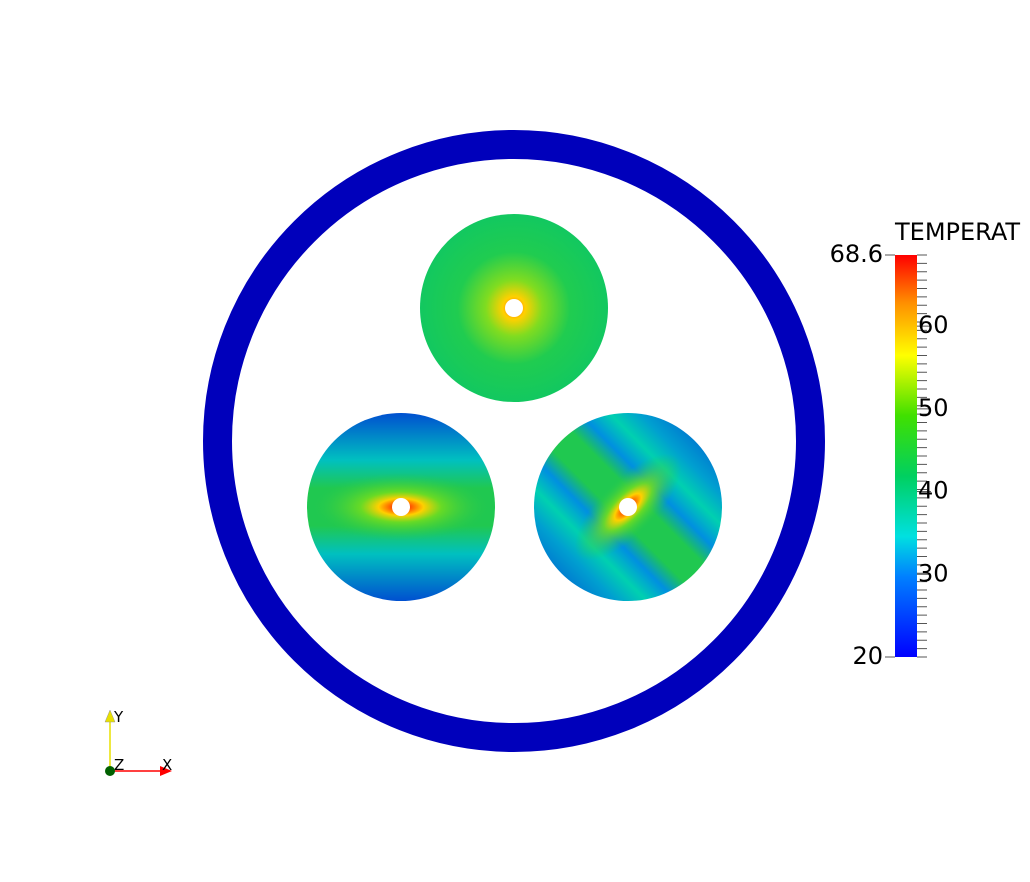  Describe the element at coordinates (856, 254) in the screenshot. I see `range-label: 68.6` at that location.